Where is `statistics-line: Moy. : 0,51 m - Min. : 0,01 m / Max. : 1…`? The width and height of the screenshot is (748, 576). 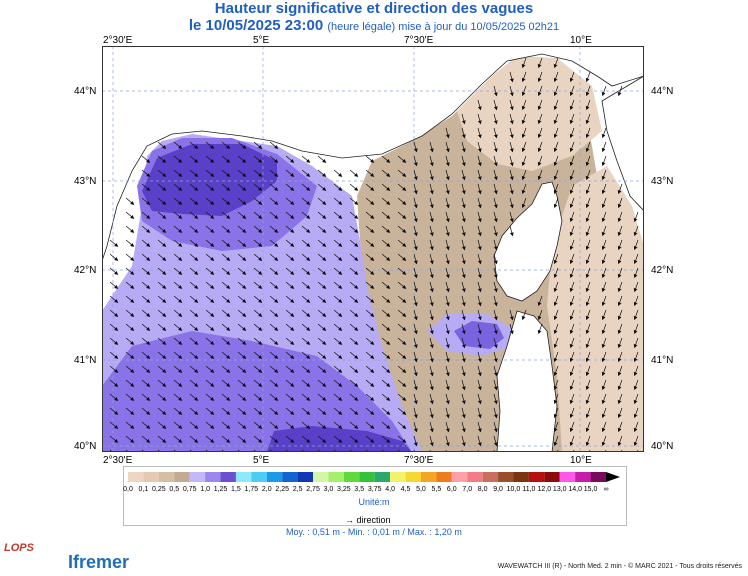
statistics-line: Moy. : 0,51 m - Min. : 0,01 m / Max. : 1… is located at coordinates (374, 532).